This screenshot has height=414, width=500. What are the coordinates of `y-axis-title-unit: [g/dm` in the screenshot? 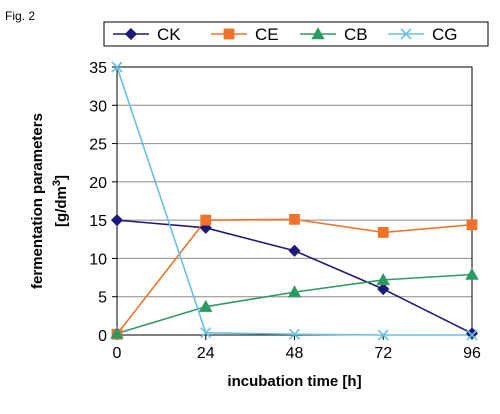 It's located at (61, 206).